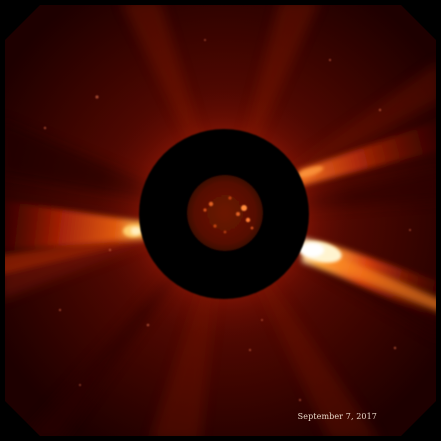 The image size is (441, 441). I want to click on date-caption: September 7, 2017, so click(337, 416).